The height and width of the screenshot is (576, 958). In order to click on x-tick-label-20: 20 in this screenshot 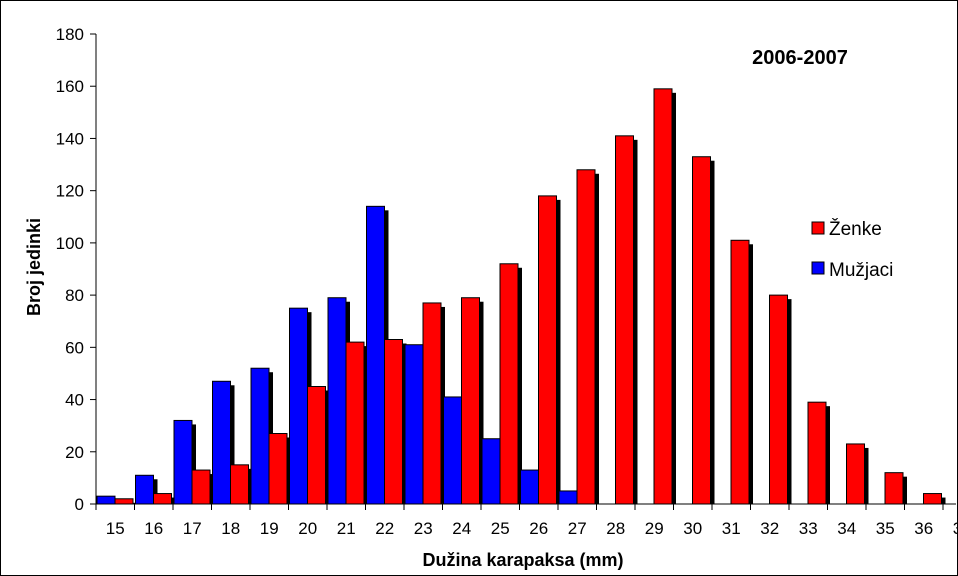, I will do `click(307, 528)`.